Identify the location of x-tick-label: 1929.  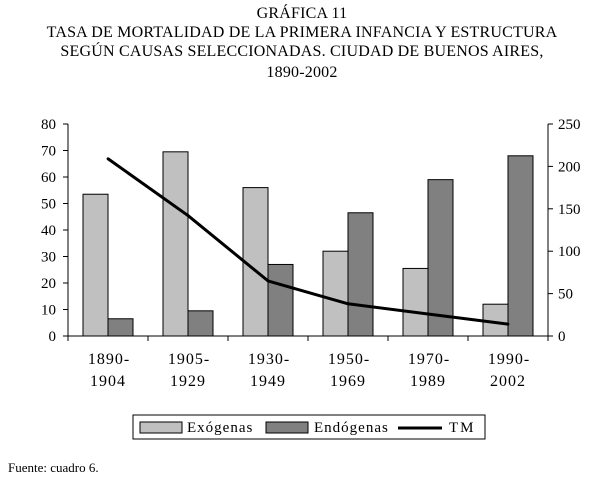
(188, 381).